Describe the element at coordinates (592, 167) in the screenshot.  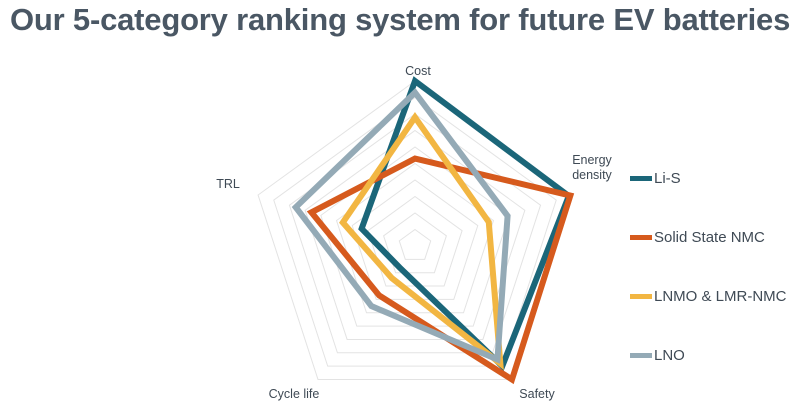
I see `axis-label-energy-density: Energy density` at that location.